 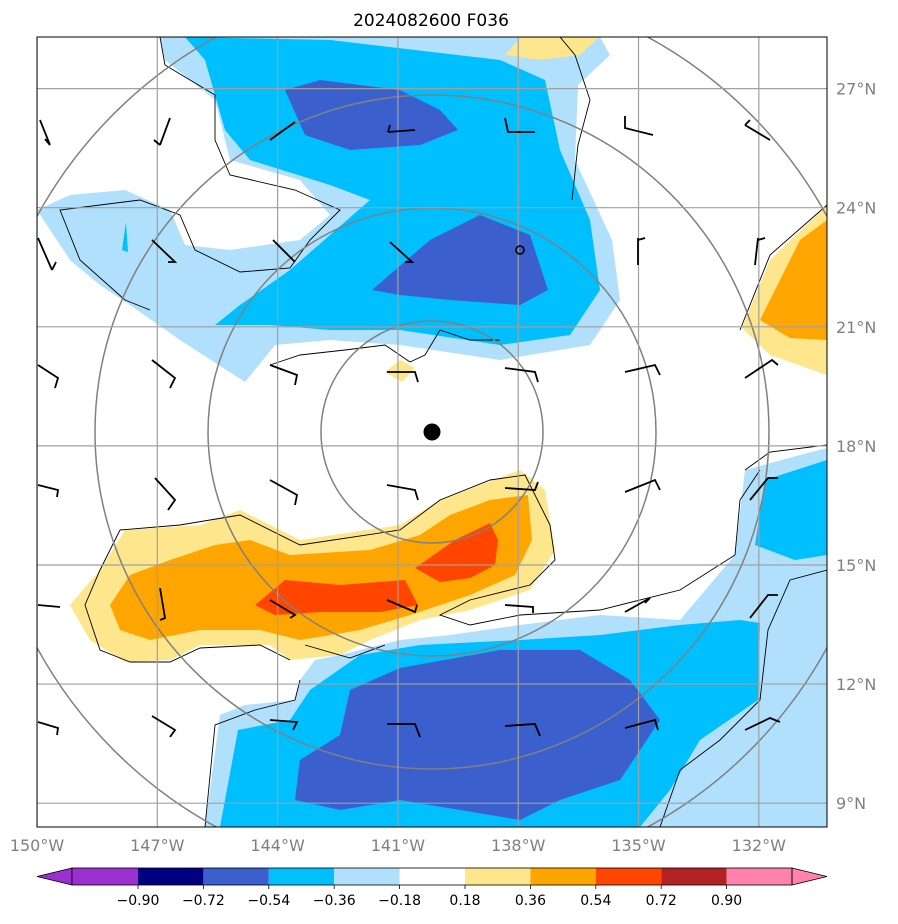 I want to click on colorbar-outline, so click(x=432, y=876).